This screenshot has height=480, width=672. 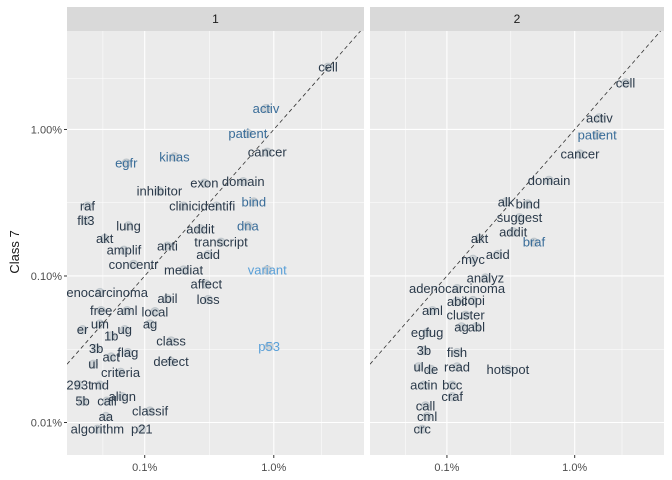 I want to click on word-label: exon, so click(x=204, y=183).